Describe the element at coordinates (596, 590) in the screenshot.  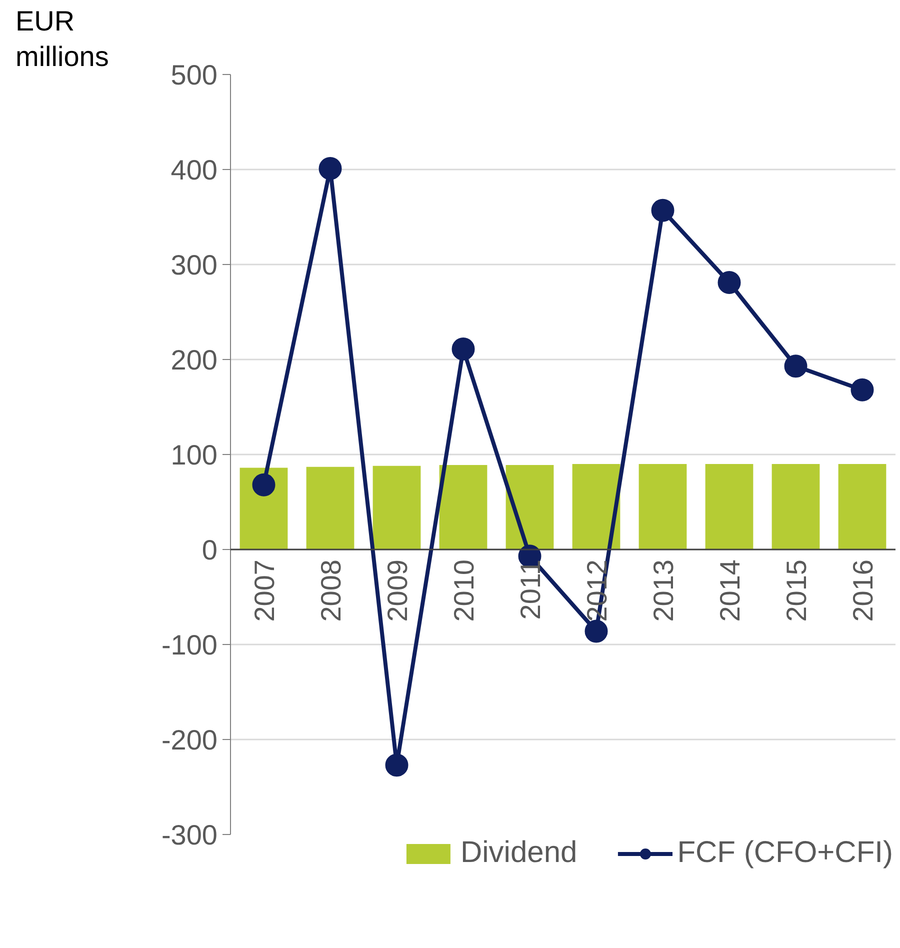
I see `x-tick-label: 2012` at that location.